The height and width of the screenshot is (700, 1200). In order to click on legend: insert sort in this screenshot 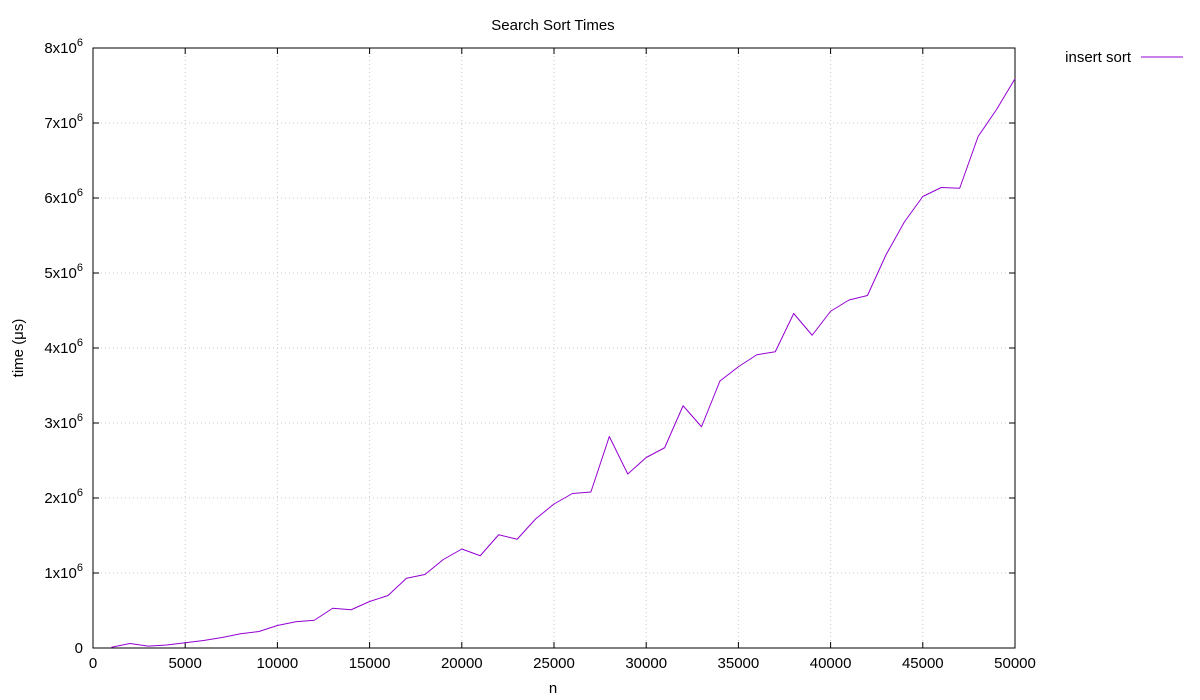, I will do `click(1124, 57)`.